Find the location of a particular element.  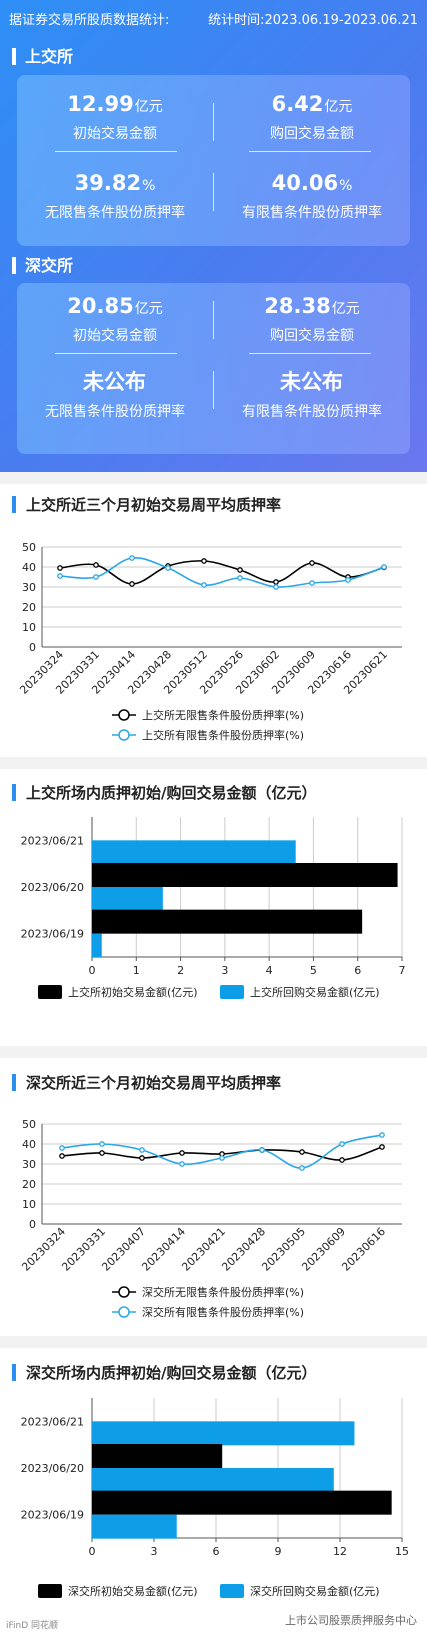

sse-unrestricted-rate: 39.82% 无限售条件股份质押率 is located at coordinates (115, 196).